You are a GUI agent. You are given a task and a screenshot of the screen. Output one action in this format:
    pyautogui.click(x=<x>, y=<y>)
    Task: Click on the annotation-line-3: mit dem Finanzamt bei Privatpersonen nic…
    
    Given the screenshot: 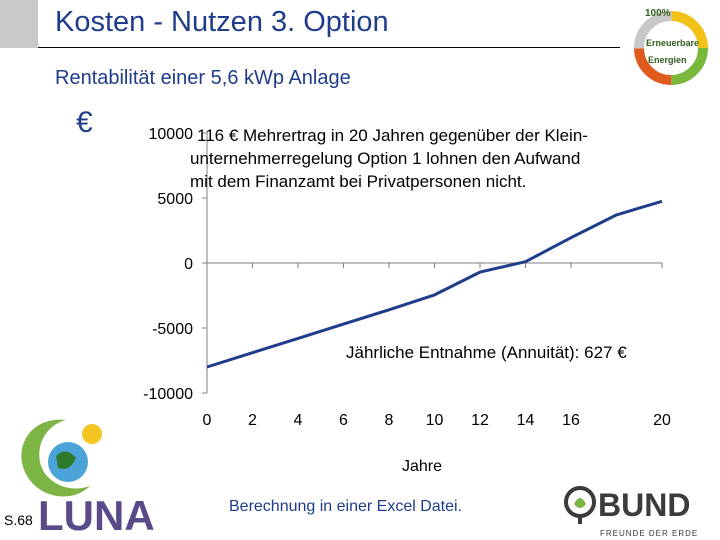 What is the action you would take?
    pyautogui.click(x=358, y=181)
    